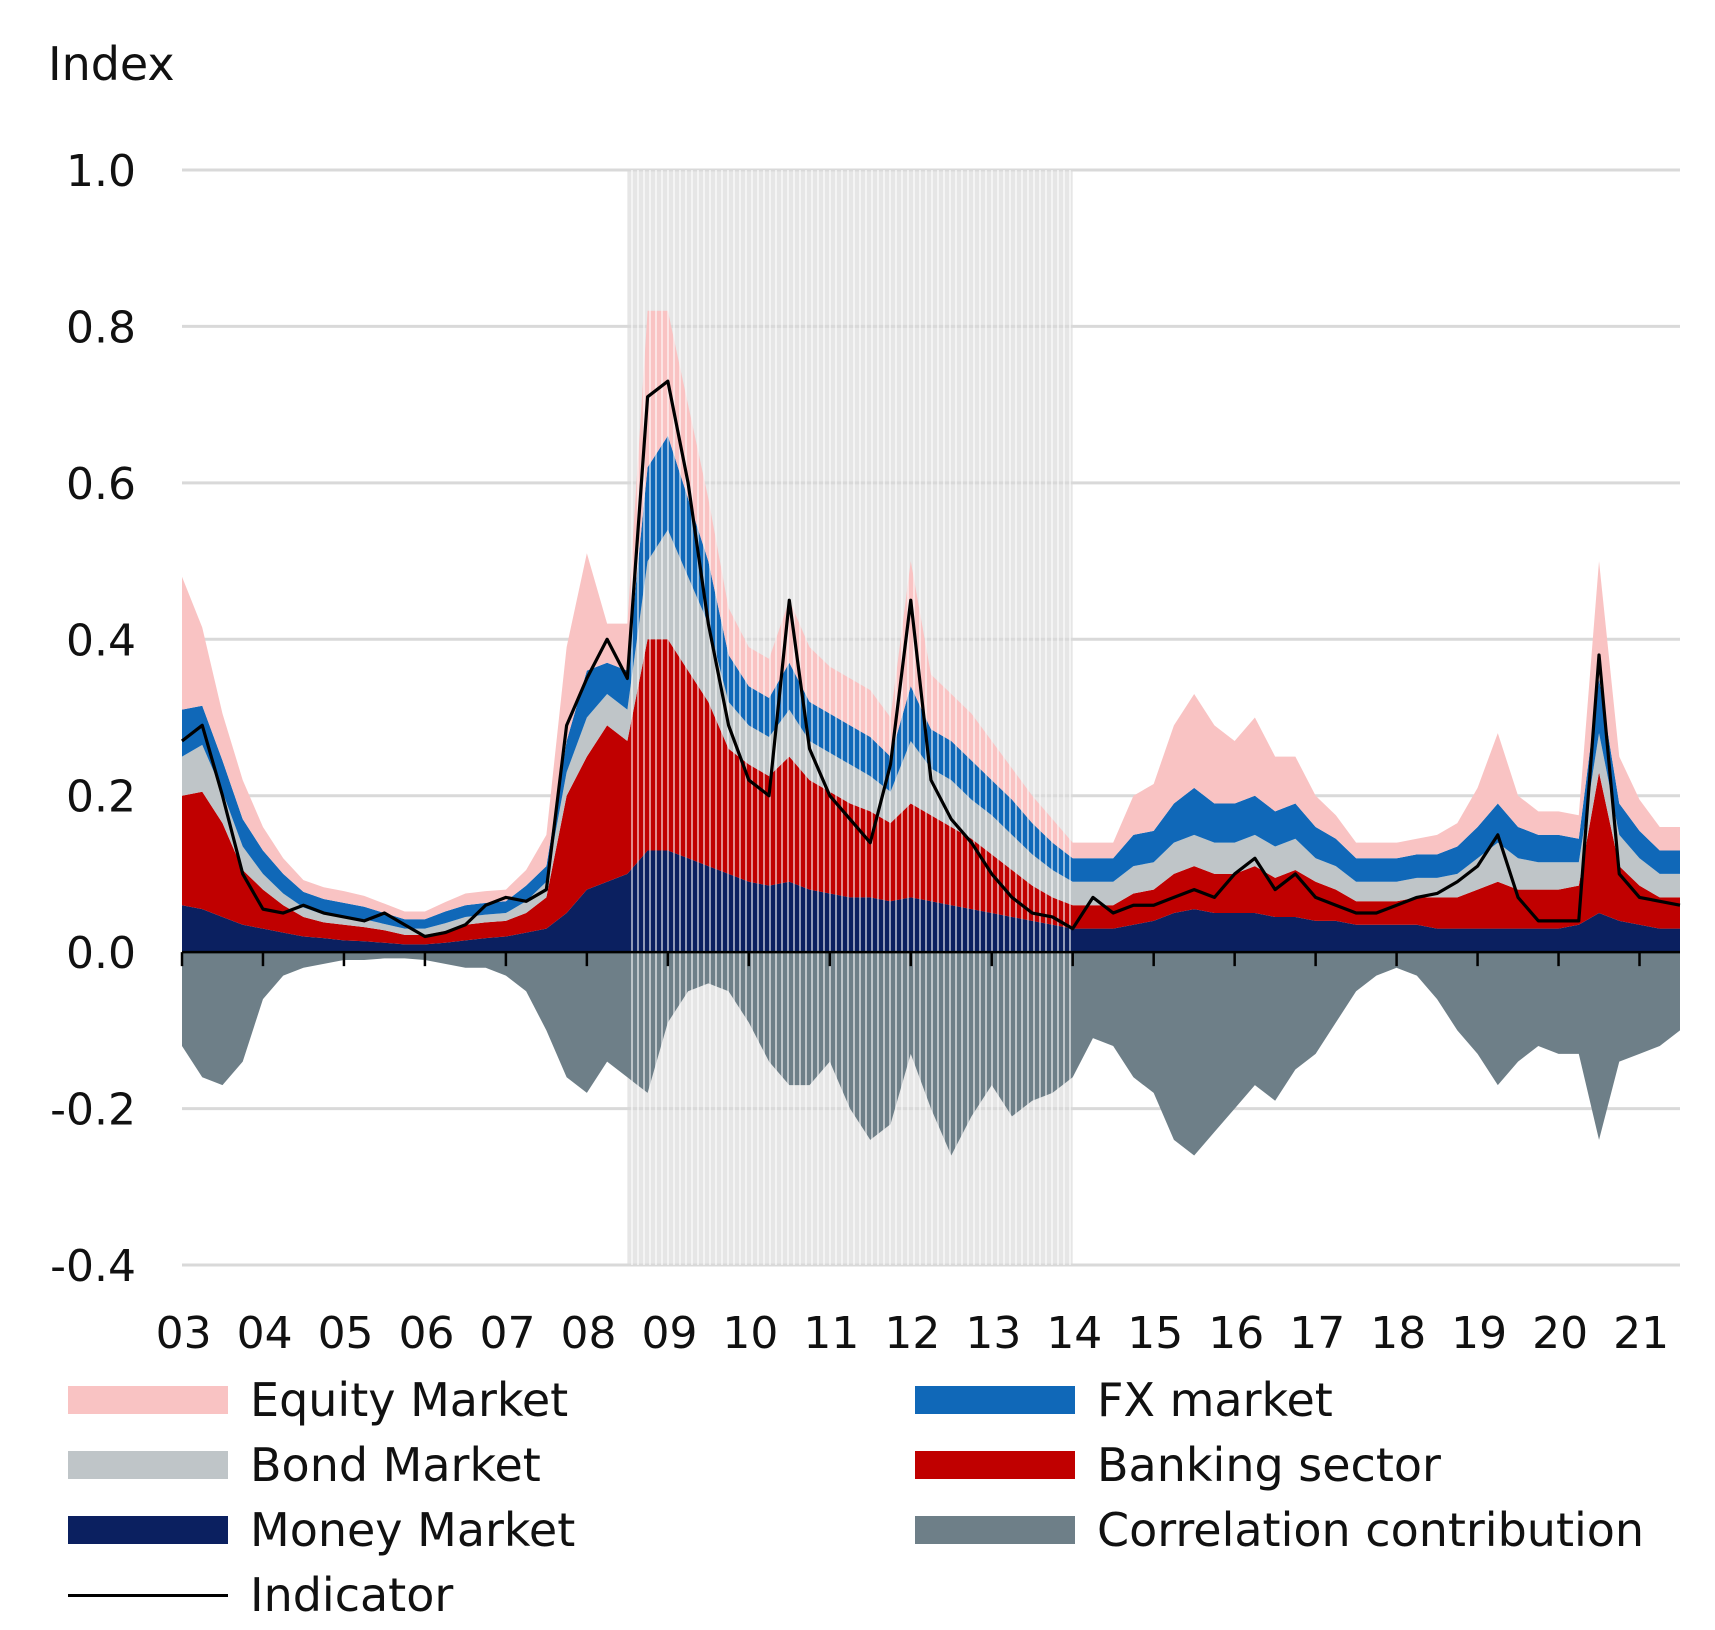  What do you see at coordinates (346, 1333) in the screenshot?
I see `x-tick-label: 05` at bounding box center [346, 1333].